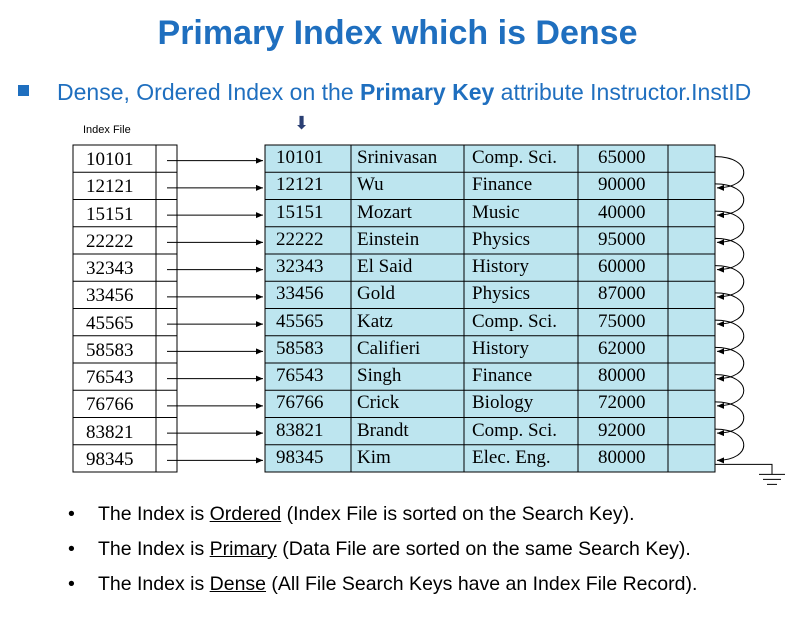  Describe the element at coordinates (238, 584) in the screenshot. I see `bullet-keyword: Dense` at that location.